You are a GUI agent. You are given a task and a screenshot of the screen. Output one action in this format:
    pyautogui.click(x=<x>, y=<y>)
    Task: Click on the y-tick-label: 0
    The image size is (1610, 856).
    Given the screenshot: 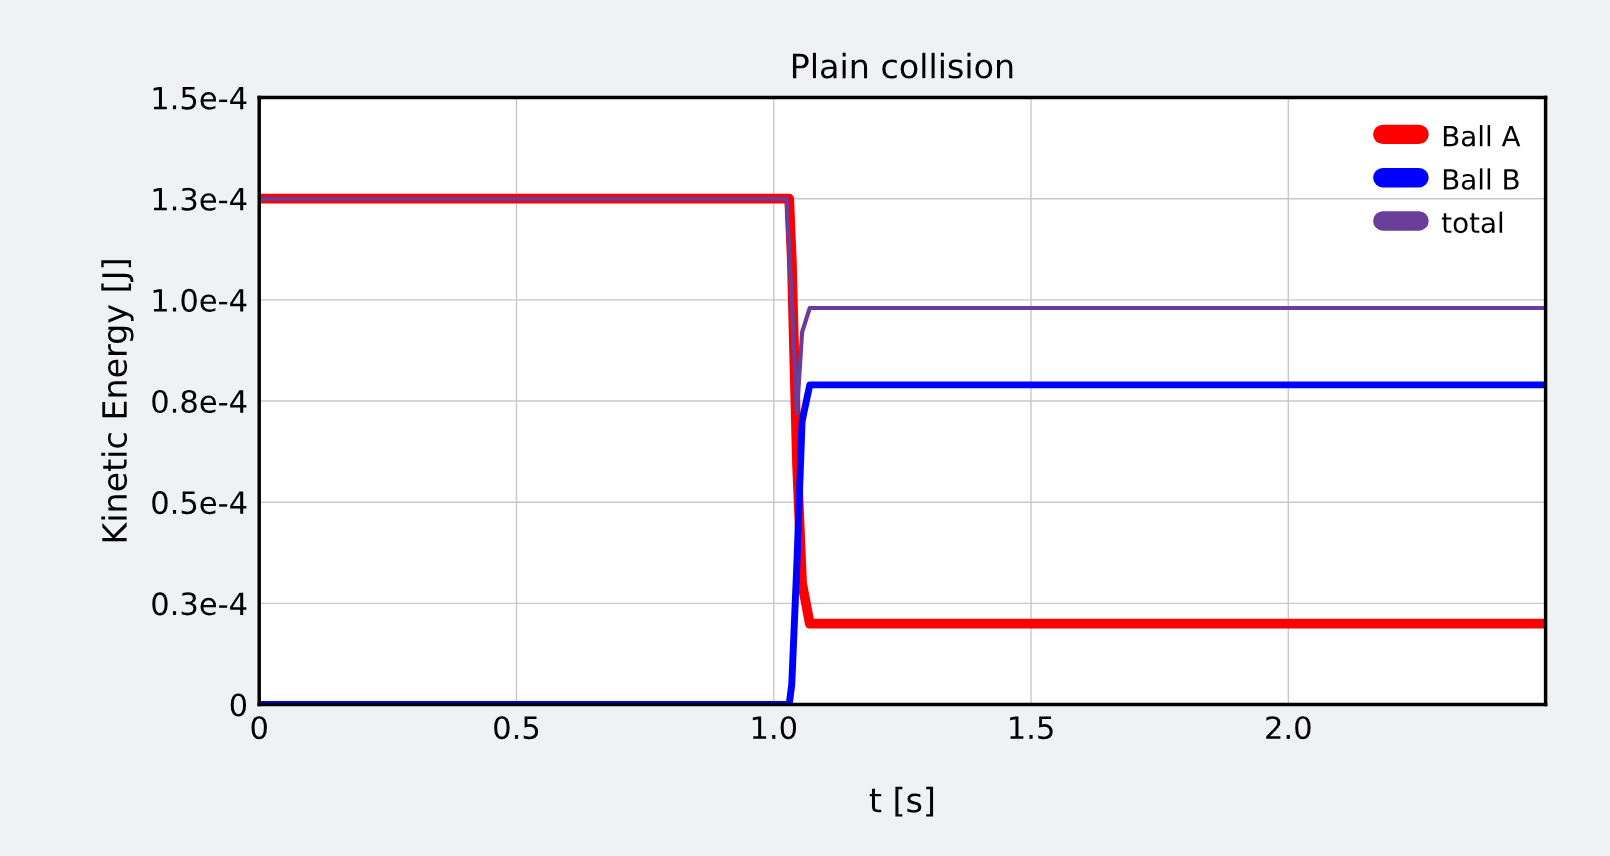 What is the action you would take?
    pyautogui.click(x=238, y=705)
    